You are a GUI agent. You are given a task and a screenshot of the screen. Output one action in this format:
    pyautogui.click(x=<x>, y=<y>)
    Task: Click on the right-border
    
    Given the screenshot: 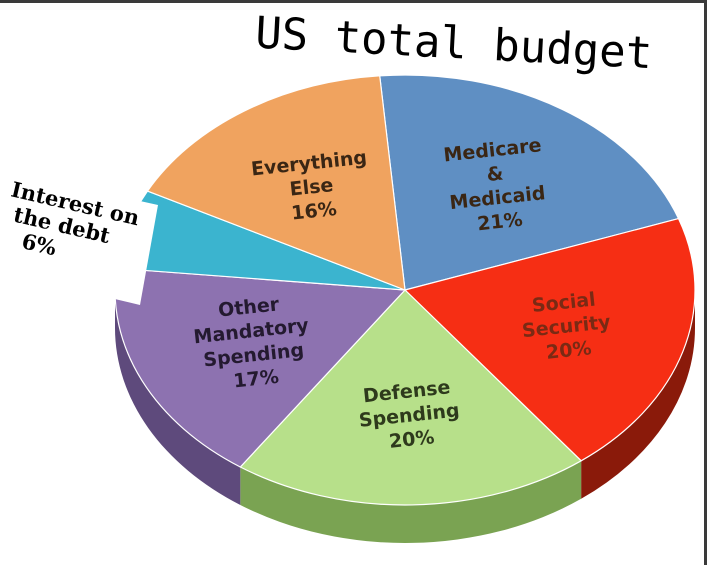 What is the action you would take?
    pyautogui.click(x=705, y=282)
    